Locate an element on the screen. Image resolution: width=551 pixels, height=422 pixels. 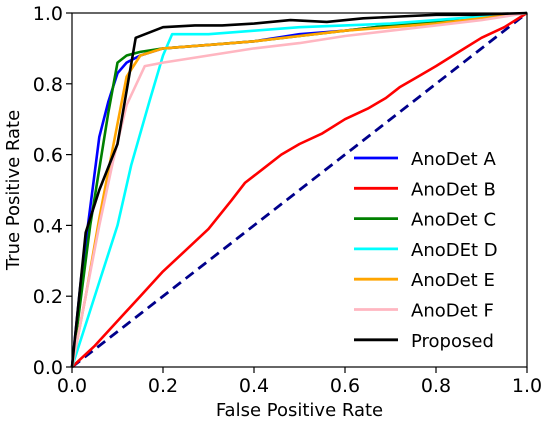
x-tick-label: 0.8 is located at coordinates (436, 386).